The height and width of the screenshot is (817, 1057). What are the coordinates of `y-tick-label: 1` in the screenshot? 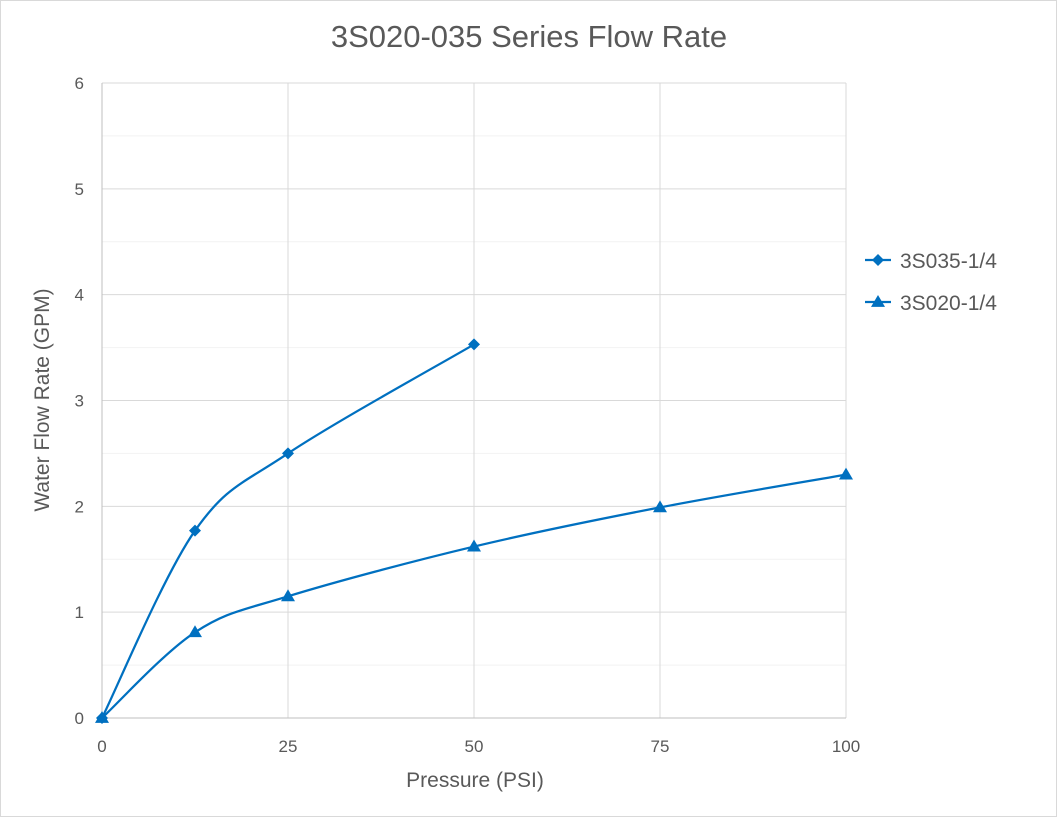 It's located at (79, 612).